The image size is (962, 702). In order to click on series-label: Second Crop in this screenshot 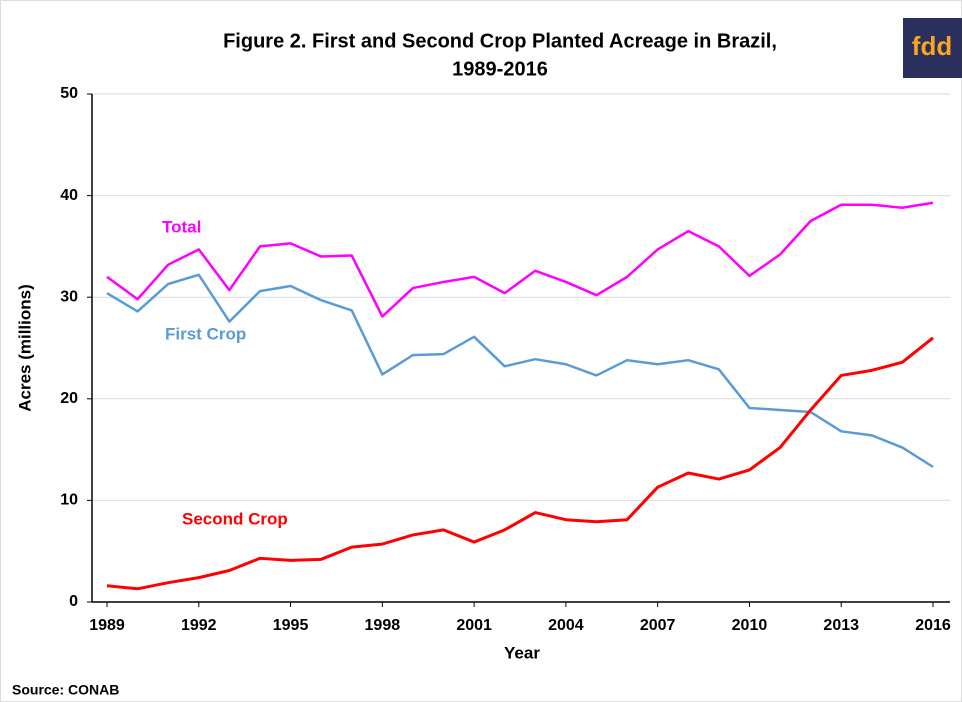, I will do `click(235, 518)`.